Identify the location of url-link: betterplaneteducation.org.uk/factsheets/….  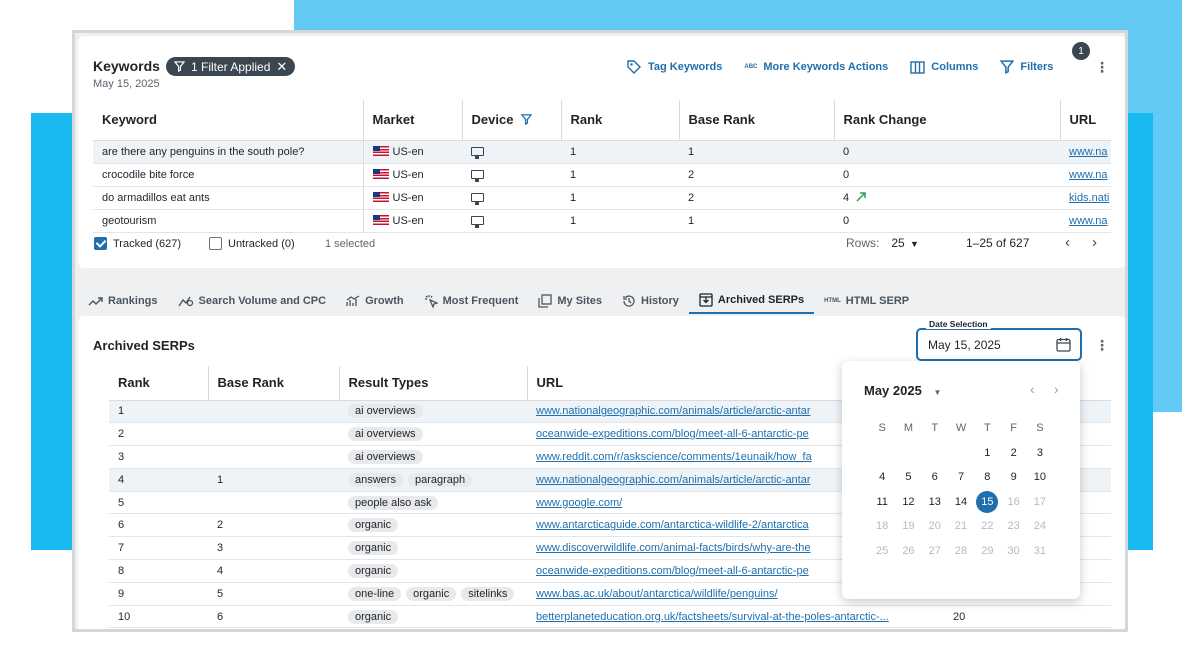
(734, 617).